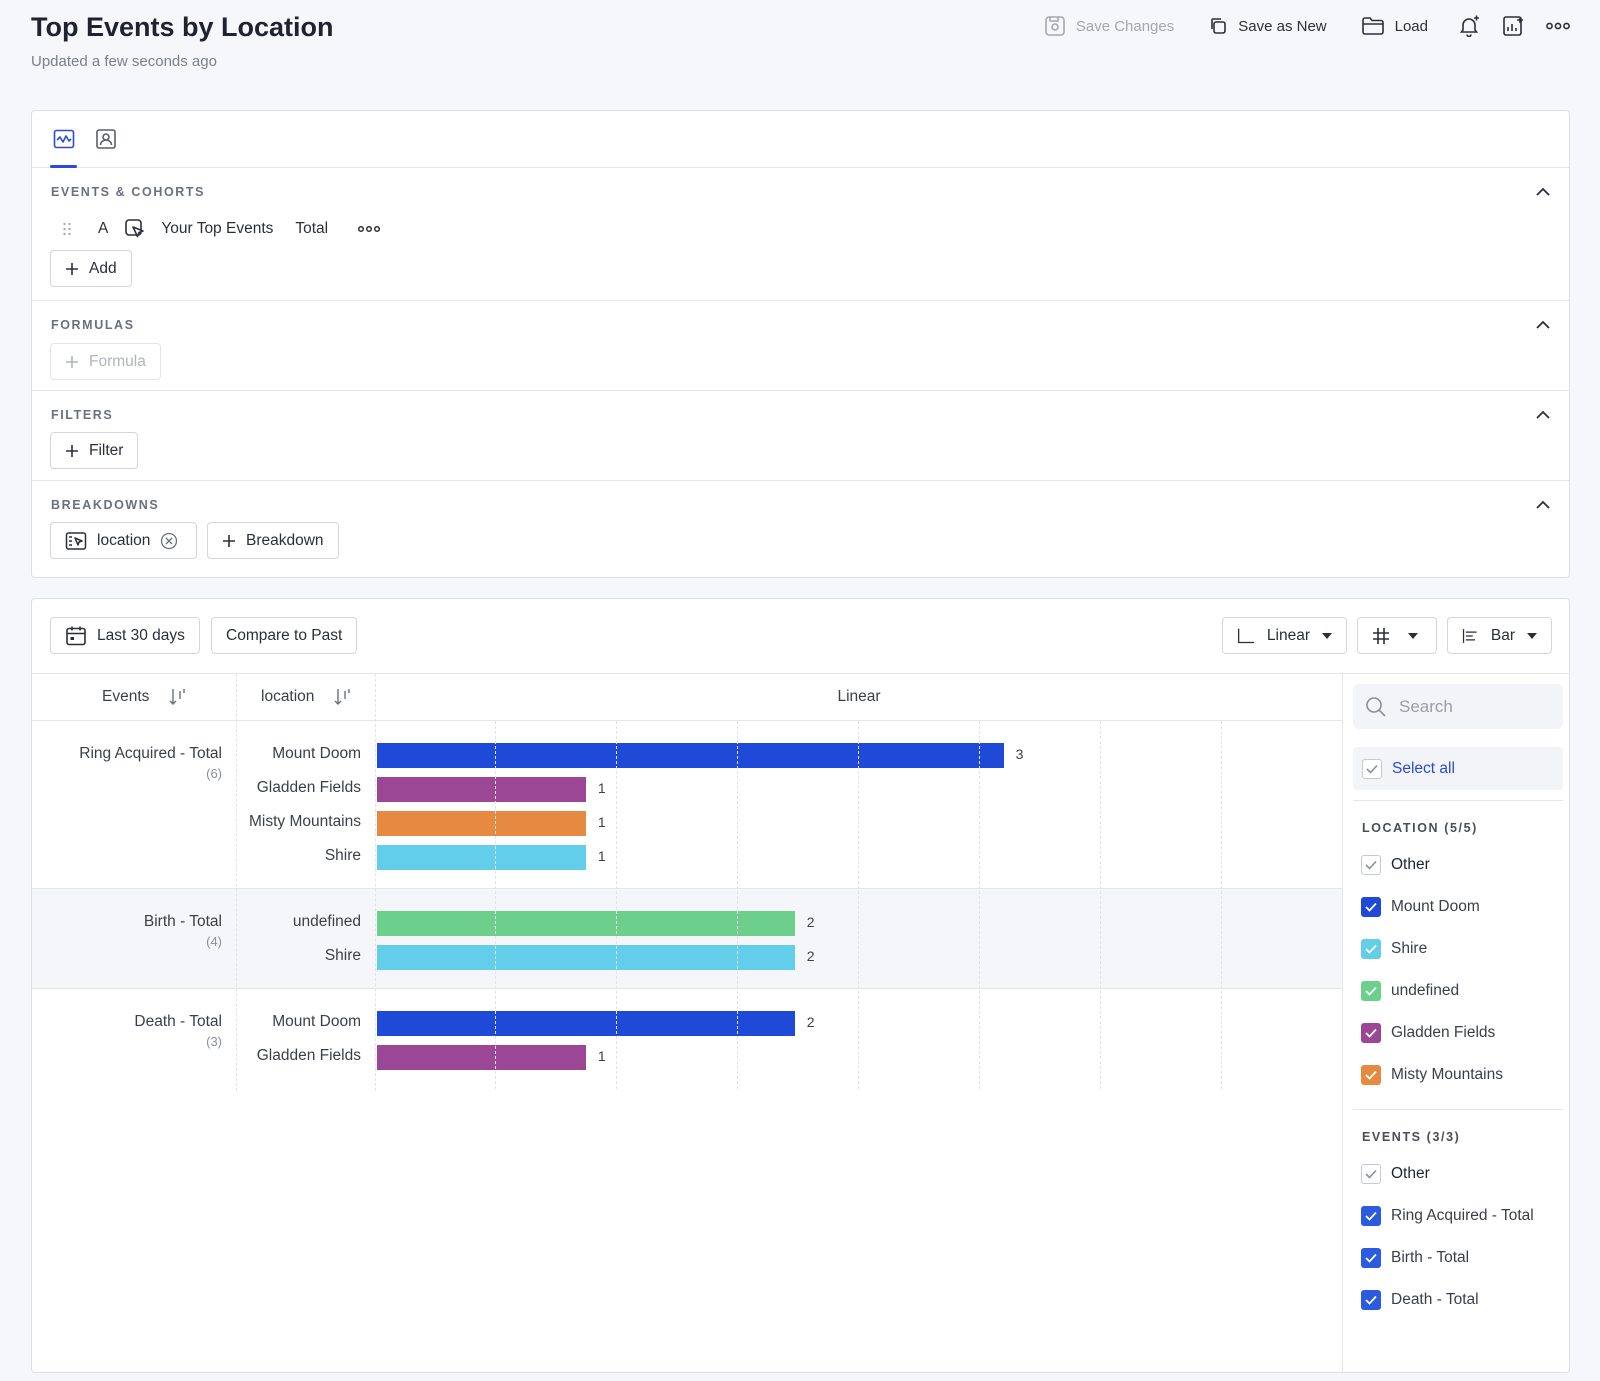 Image resolution: width=1600 pixels, height=1381 pixels. Describe the element at coordinates (284, 635) in the screenshot. I see `compare-to-past-button: Compare to Past` at that location.